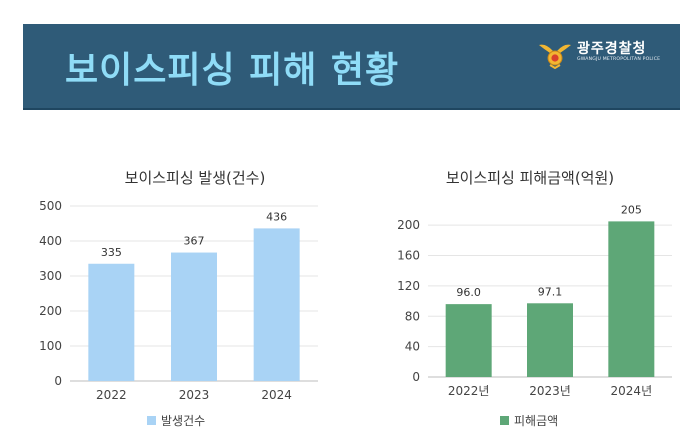 The height and width of the screenshot is (438, 700). Describe the element at coordinates (151, 420) in the screenshot. I see `chart1-legend-swatch` at that location.